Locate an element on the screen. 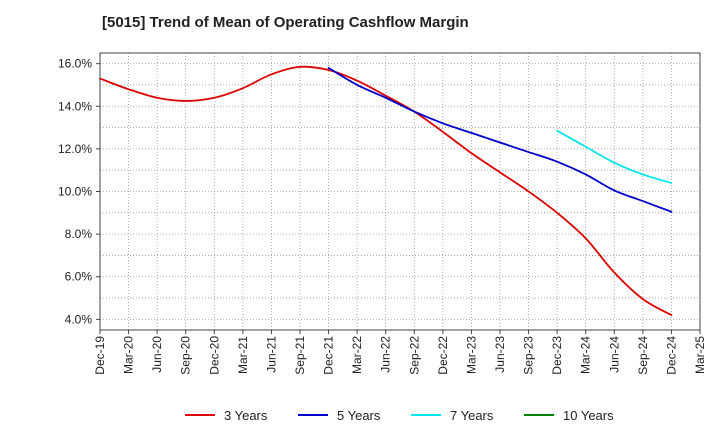 Image resolution: width=720 pixels, height=440 pixels. x-tick-label: Mar-23 is located at coordinates (471, 355).